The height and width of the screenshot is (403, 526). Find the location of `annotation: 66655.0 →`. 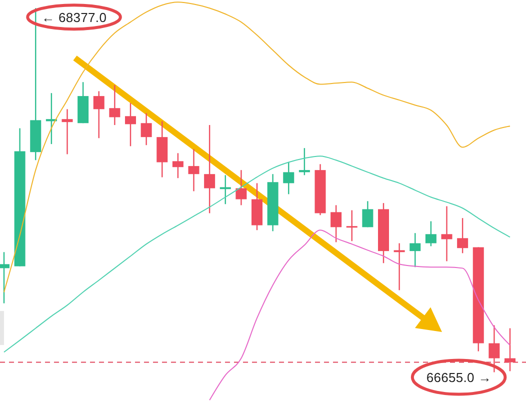

annotation: 66655.0 → is located at coordinates (459, 378).